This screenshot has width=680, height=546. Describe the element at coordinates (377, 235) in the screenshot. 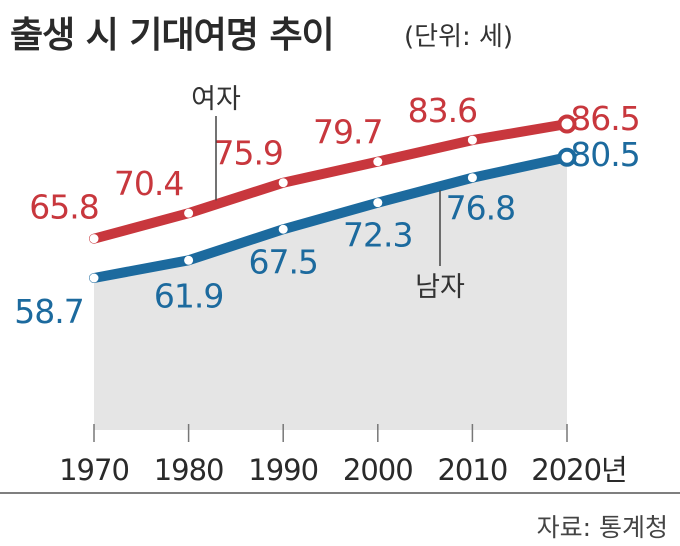

I see `data-label: 72.3` at that location.